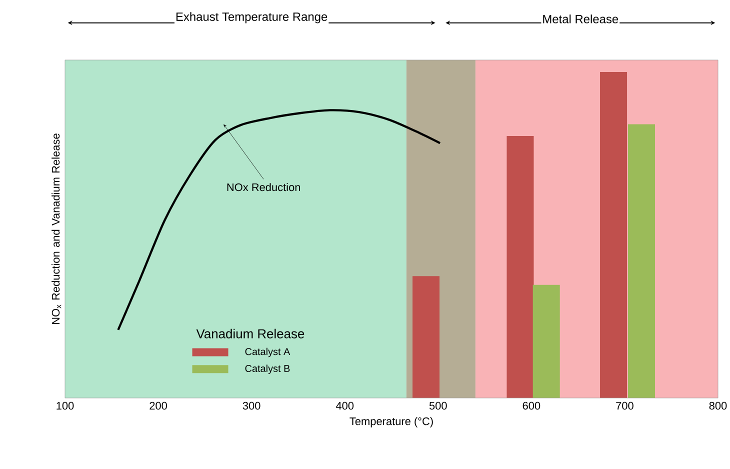  What do you see at coordinates (625, 406) in the screenshot?
I see `x-tick-label: 700` at bounding box center [625, 406].